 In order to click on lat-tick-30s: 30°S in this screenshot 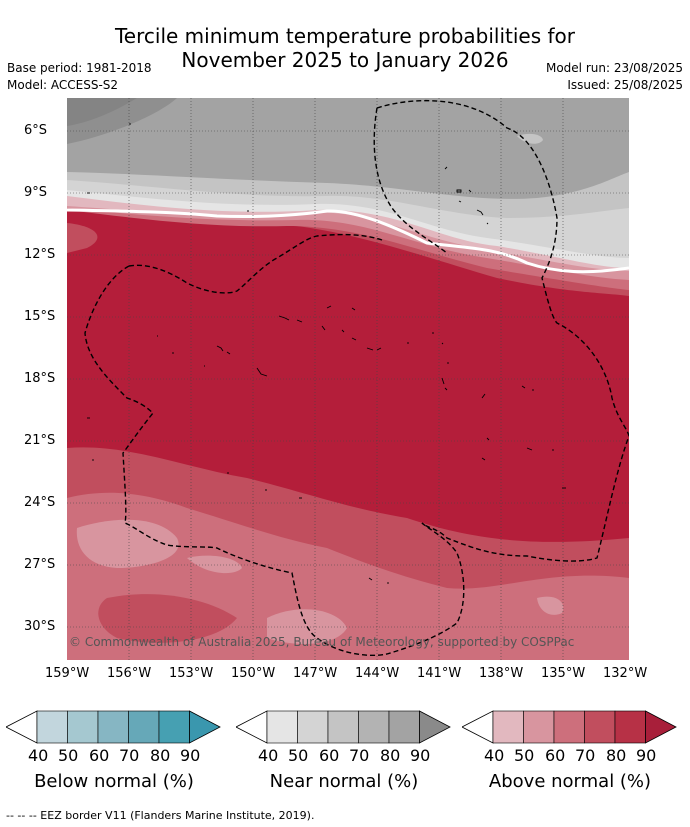, I will do `click(40, 626)`.